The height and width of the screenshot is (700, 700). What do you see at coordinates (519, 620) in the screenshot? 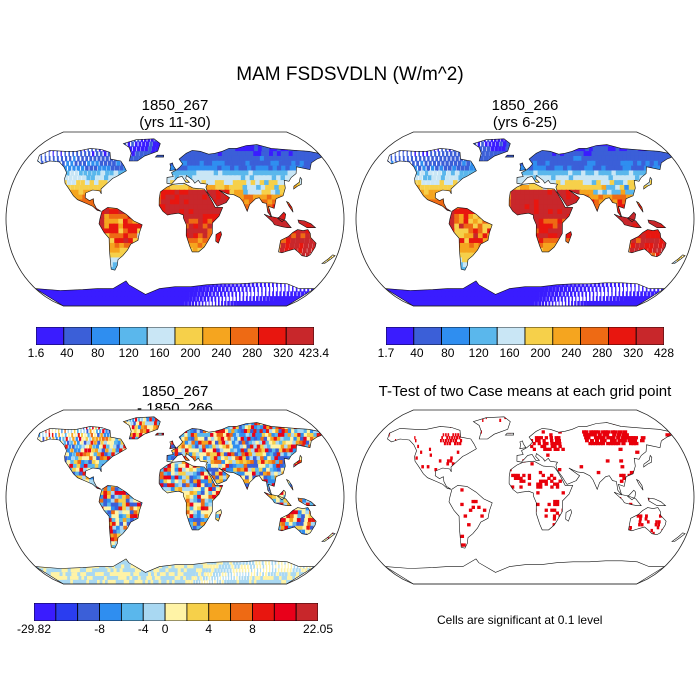
I see `significance-note: Cells are significant at 0.1 level` at bounding box center [519, 620].